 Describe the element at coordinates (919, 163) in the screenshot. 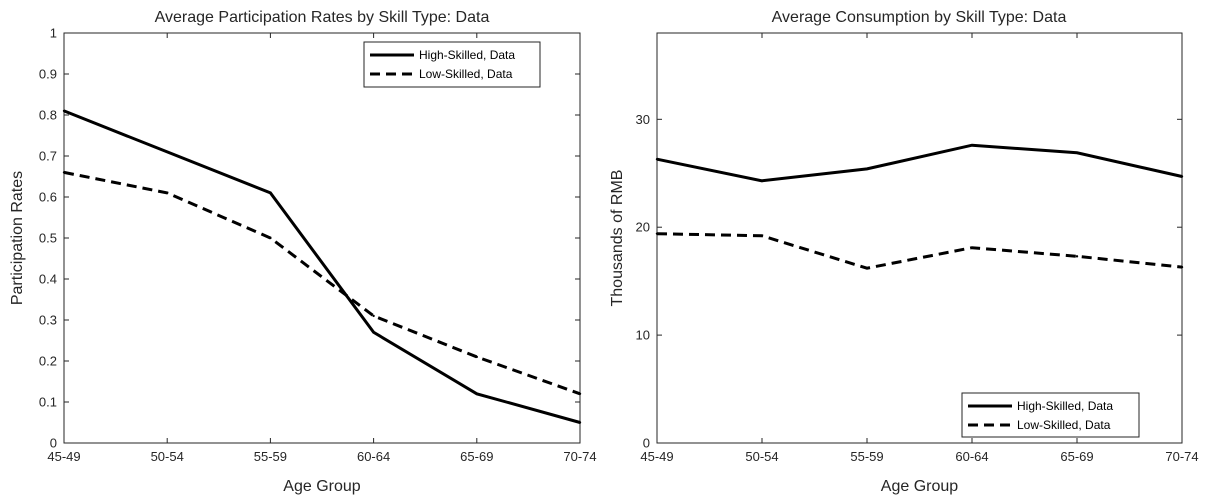

I see `series-line-high-skilled` at that location.